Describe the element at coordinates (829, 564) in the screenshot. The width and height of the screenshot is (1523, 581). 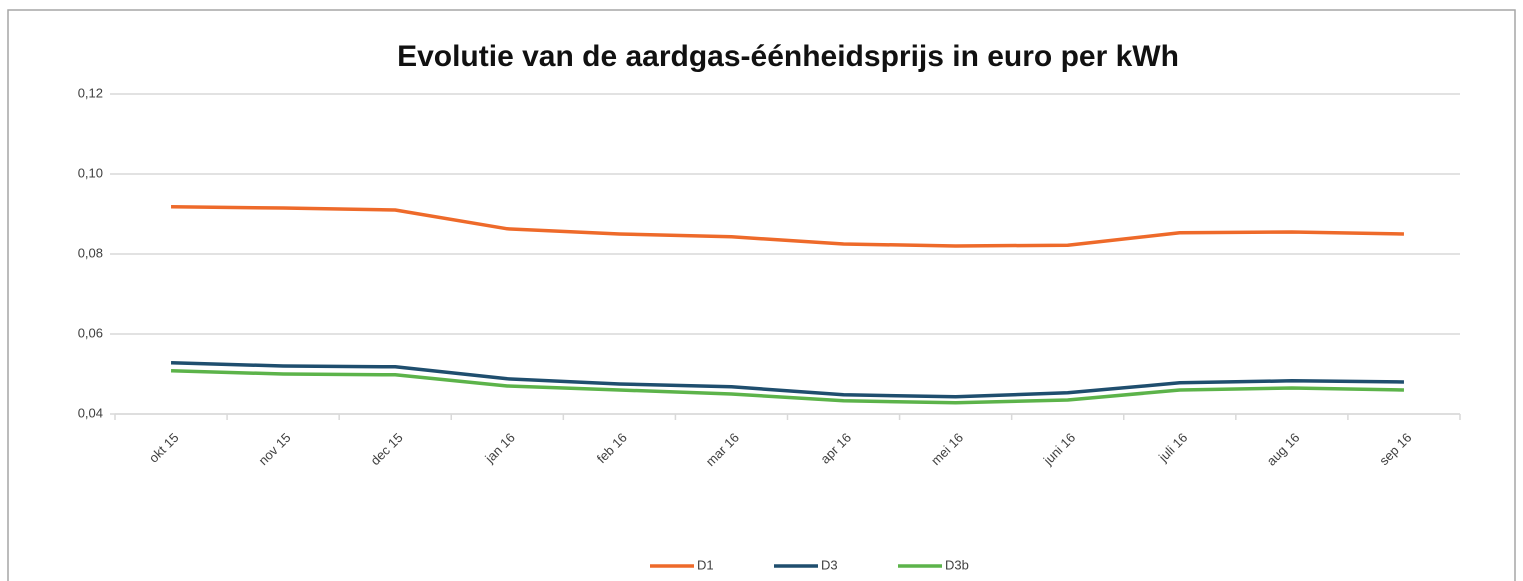
I see `legend-label: D3` at that location.